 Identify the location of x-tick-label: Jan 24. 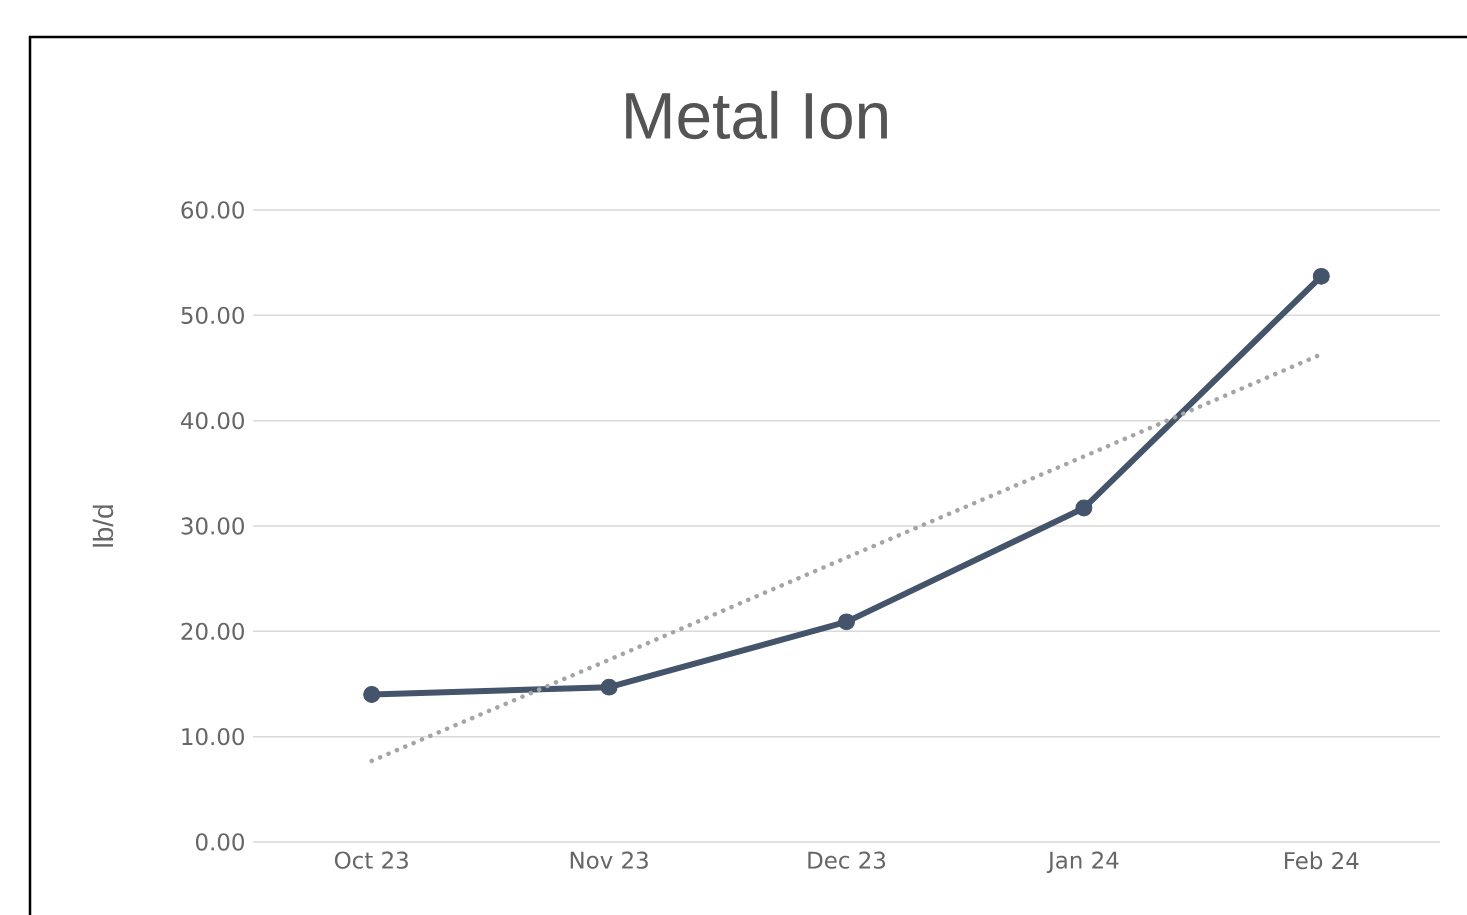
(1082, 862).